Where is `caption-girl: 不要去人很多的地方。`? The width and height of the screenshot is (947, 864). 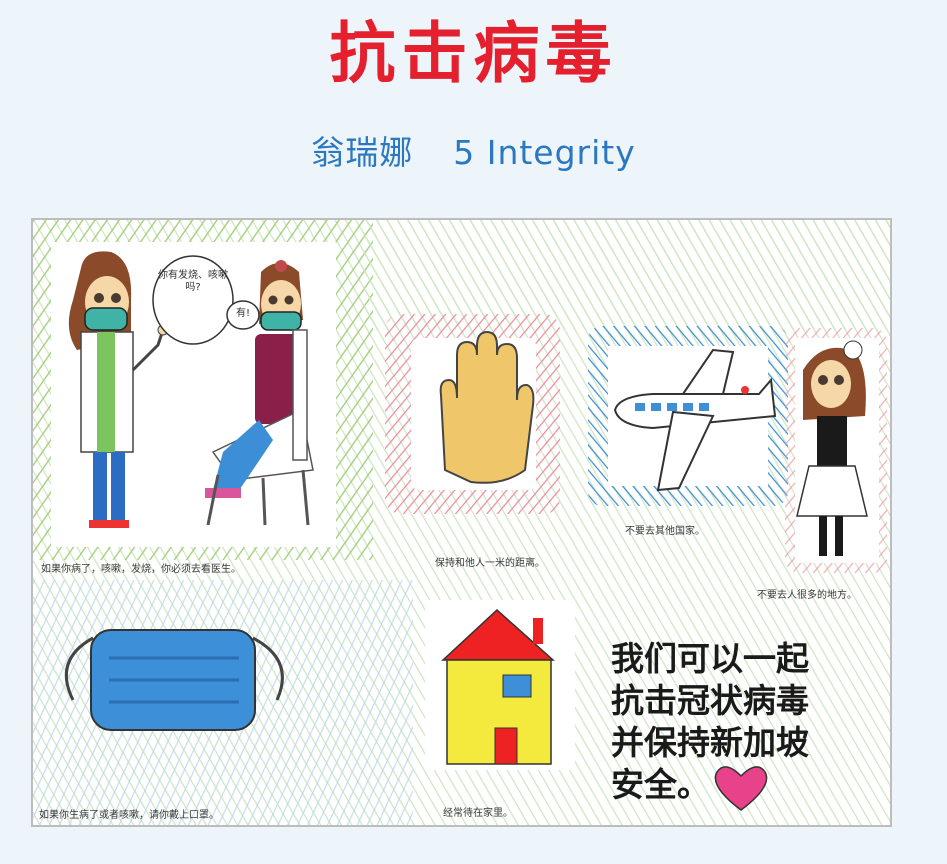
caption-girl: 不要去人很多的地方。 is located at coordinates (807, 595).